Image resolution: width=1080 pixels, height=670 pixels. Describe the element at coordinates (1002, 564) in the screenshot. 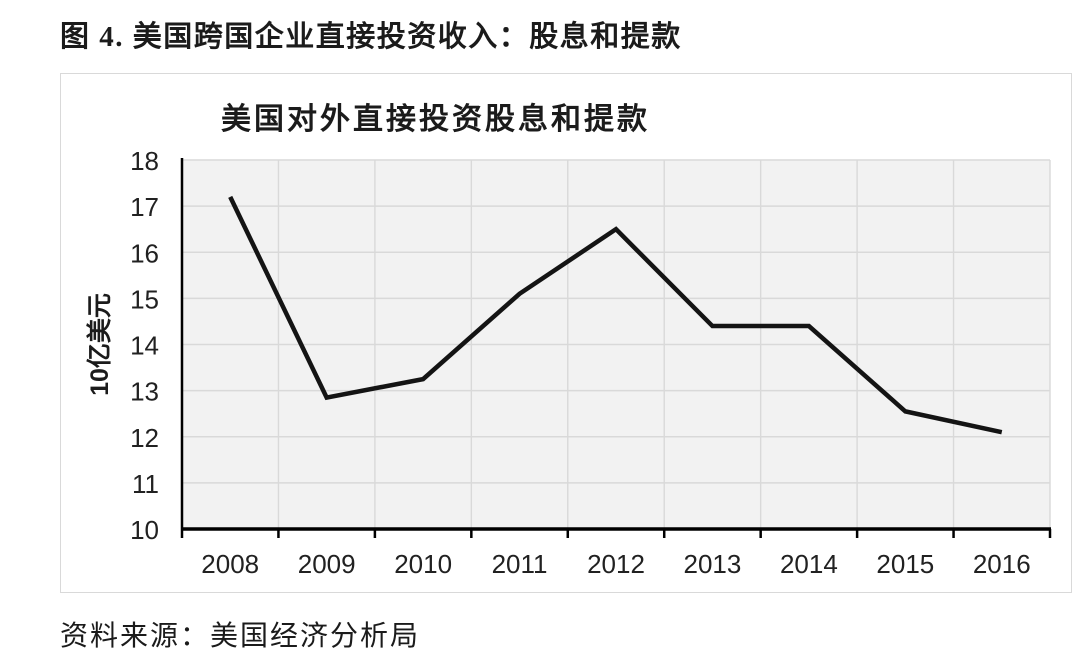

I see `x-tick-label: 2016` at that location.